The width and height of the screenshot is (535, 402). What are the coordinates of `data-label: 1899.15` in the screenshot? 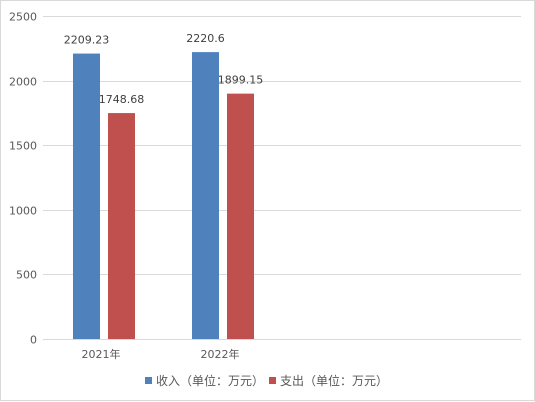 It's located at (241, 80).